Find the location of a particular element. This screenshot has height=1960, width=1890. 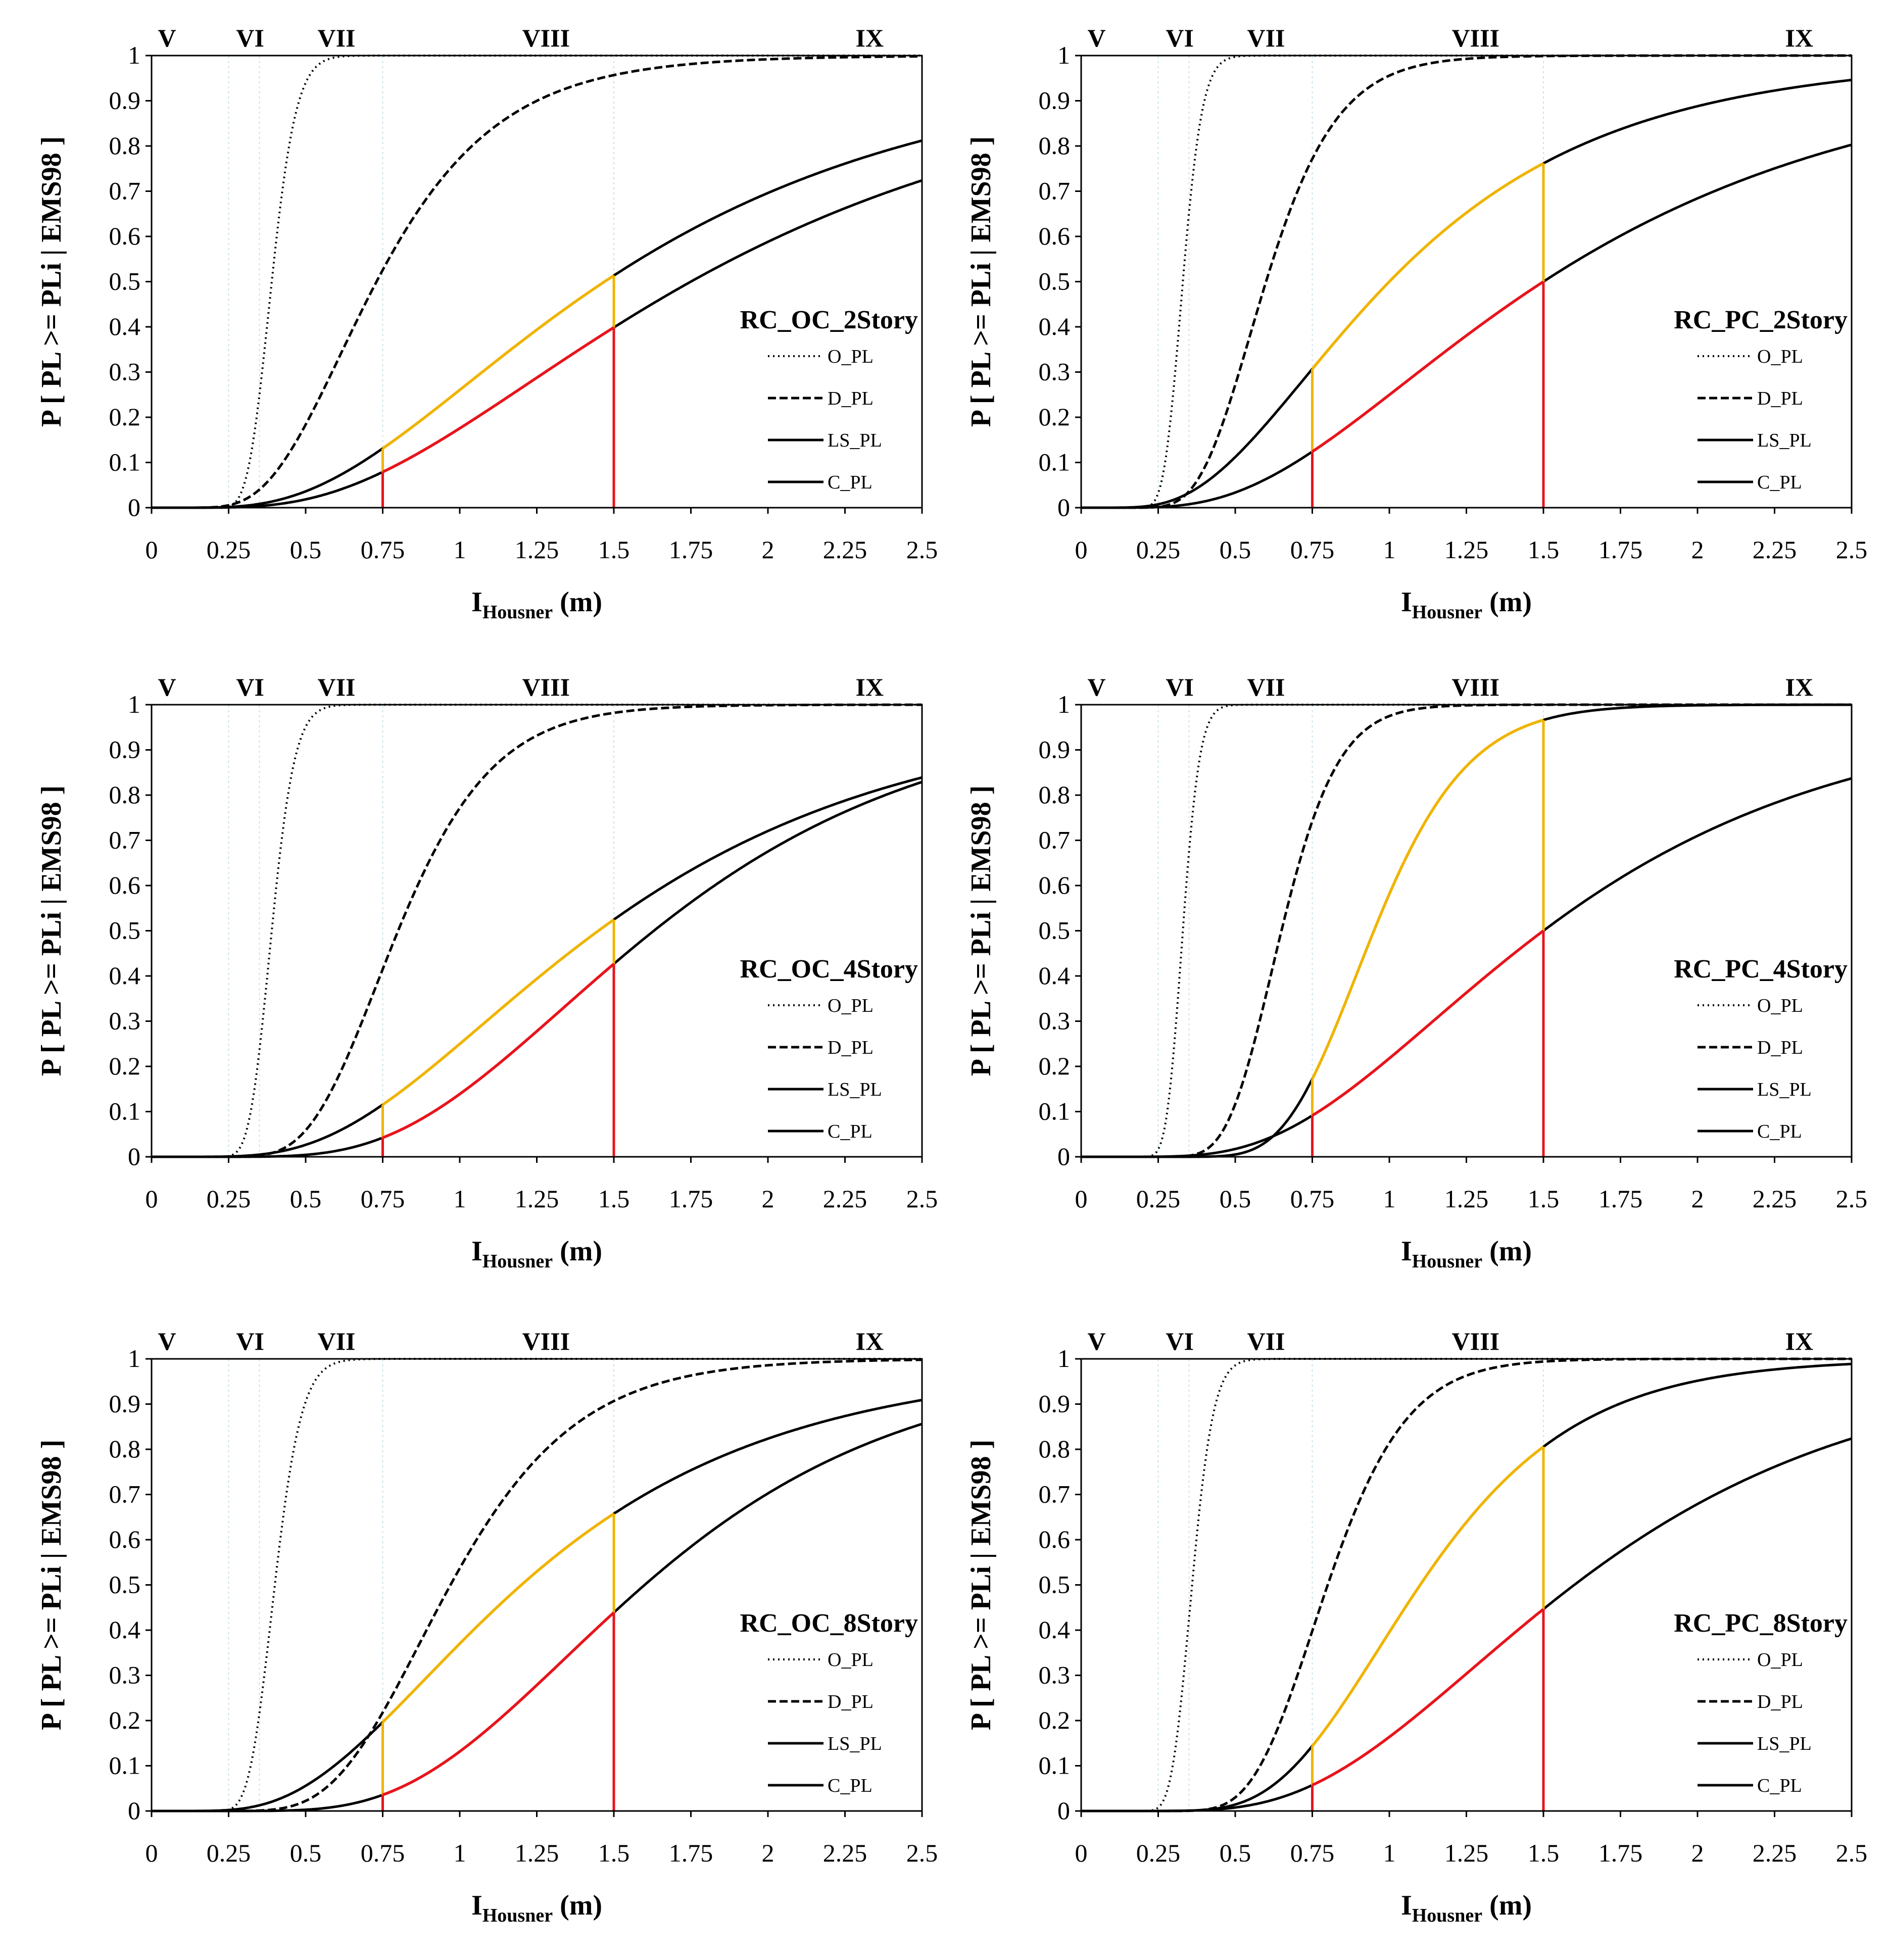

x-axis-title: IHousner (m) is located at coordinates (537, 1908).